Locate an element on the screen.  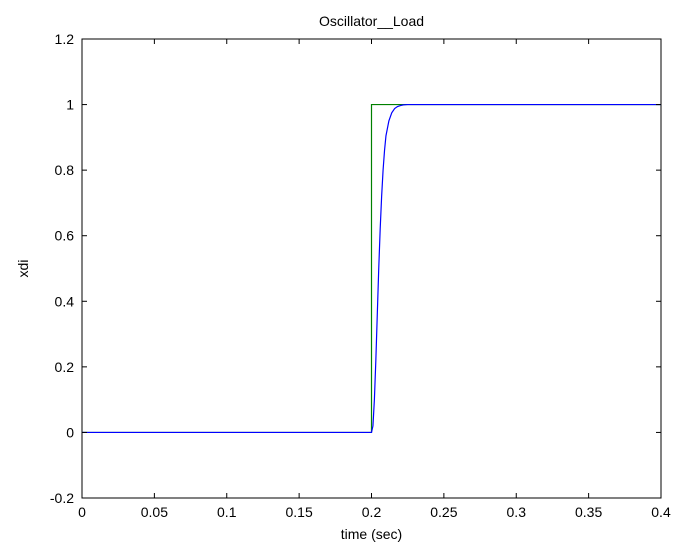
x-tick-label: 0.35 is located at coordinates (588, 512).